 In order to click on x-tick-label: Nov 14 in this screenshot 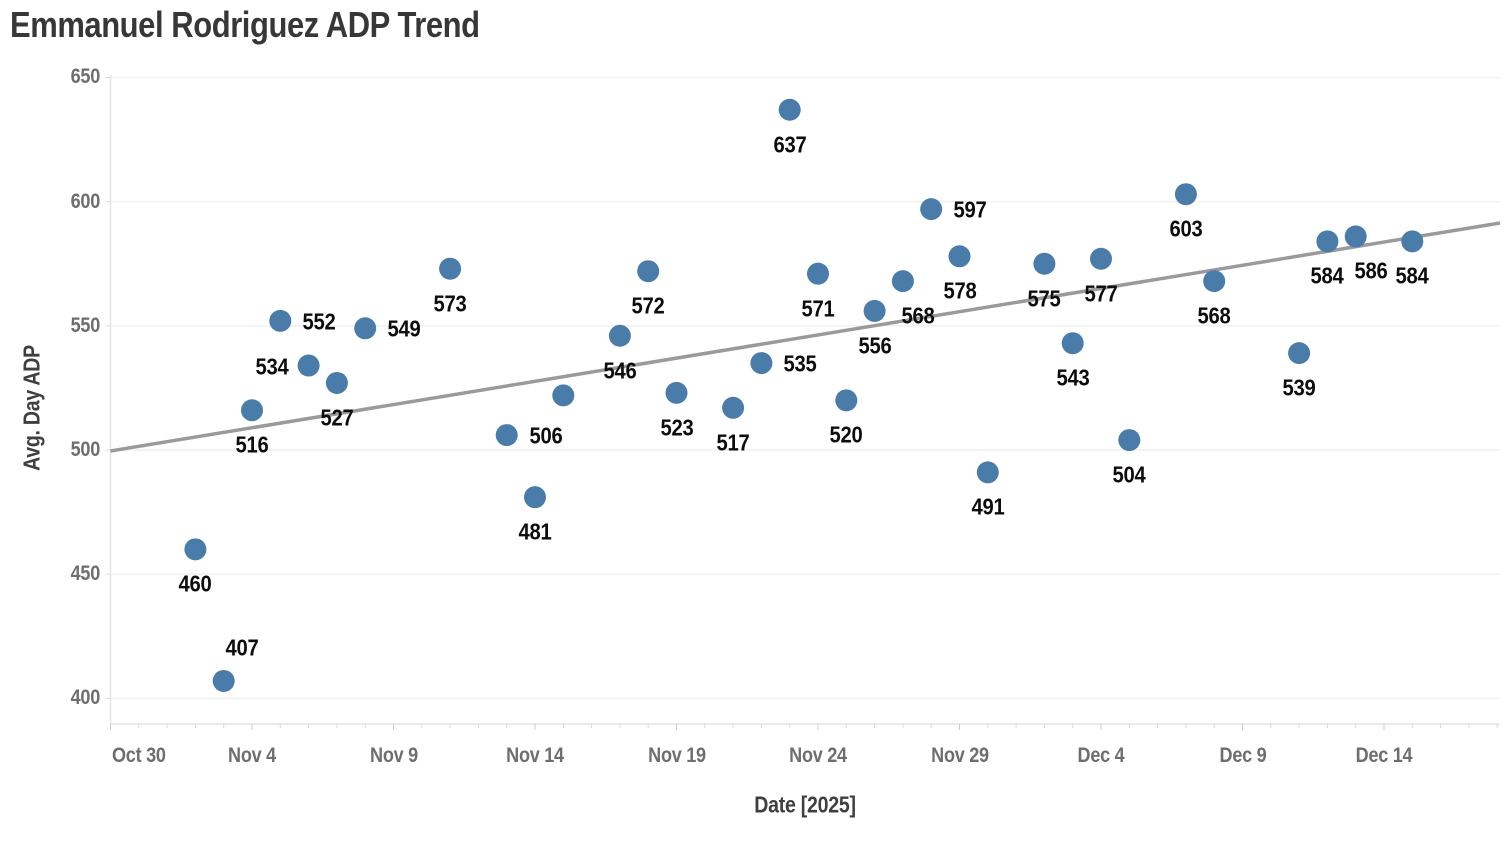, I will do `click(535, 755)`.